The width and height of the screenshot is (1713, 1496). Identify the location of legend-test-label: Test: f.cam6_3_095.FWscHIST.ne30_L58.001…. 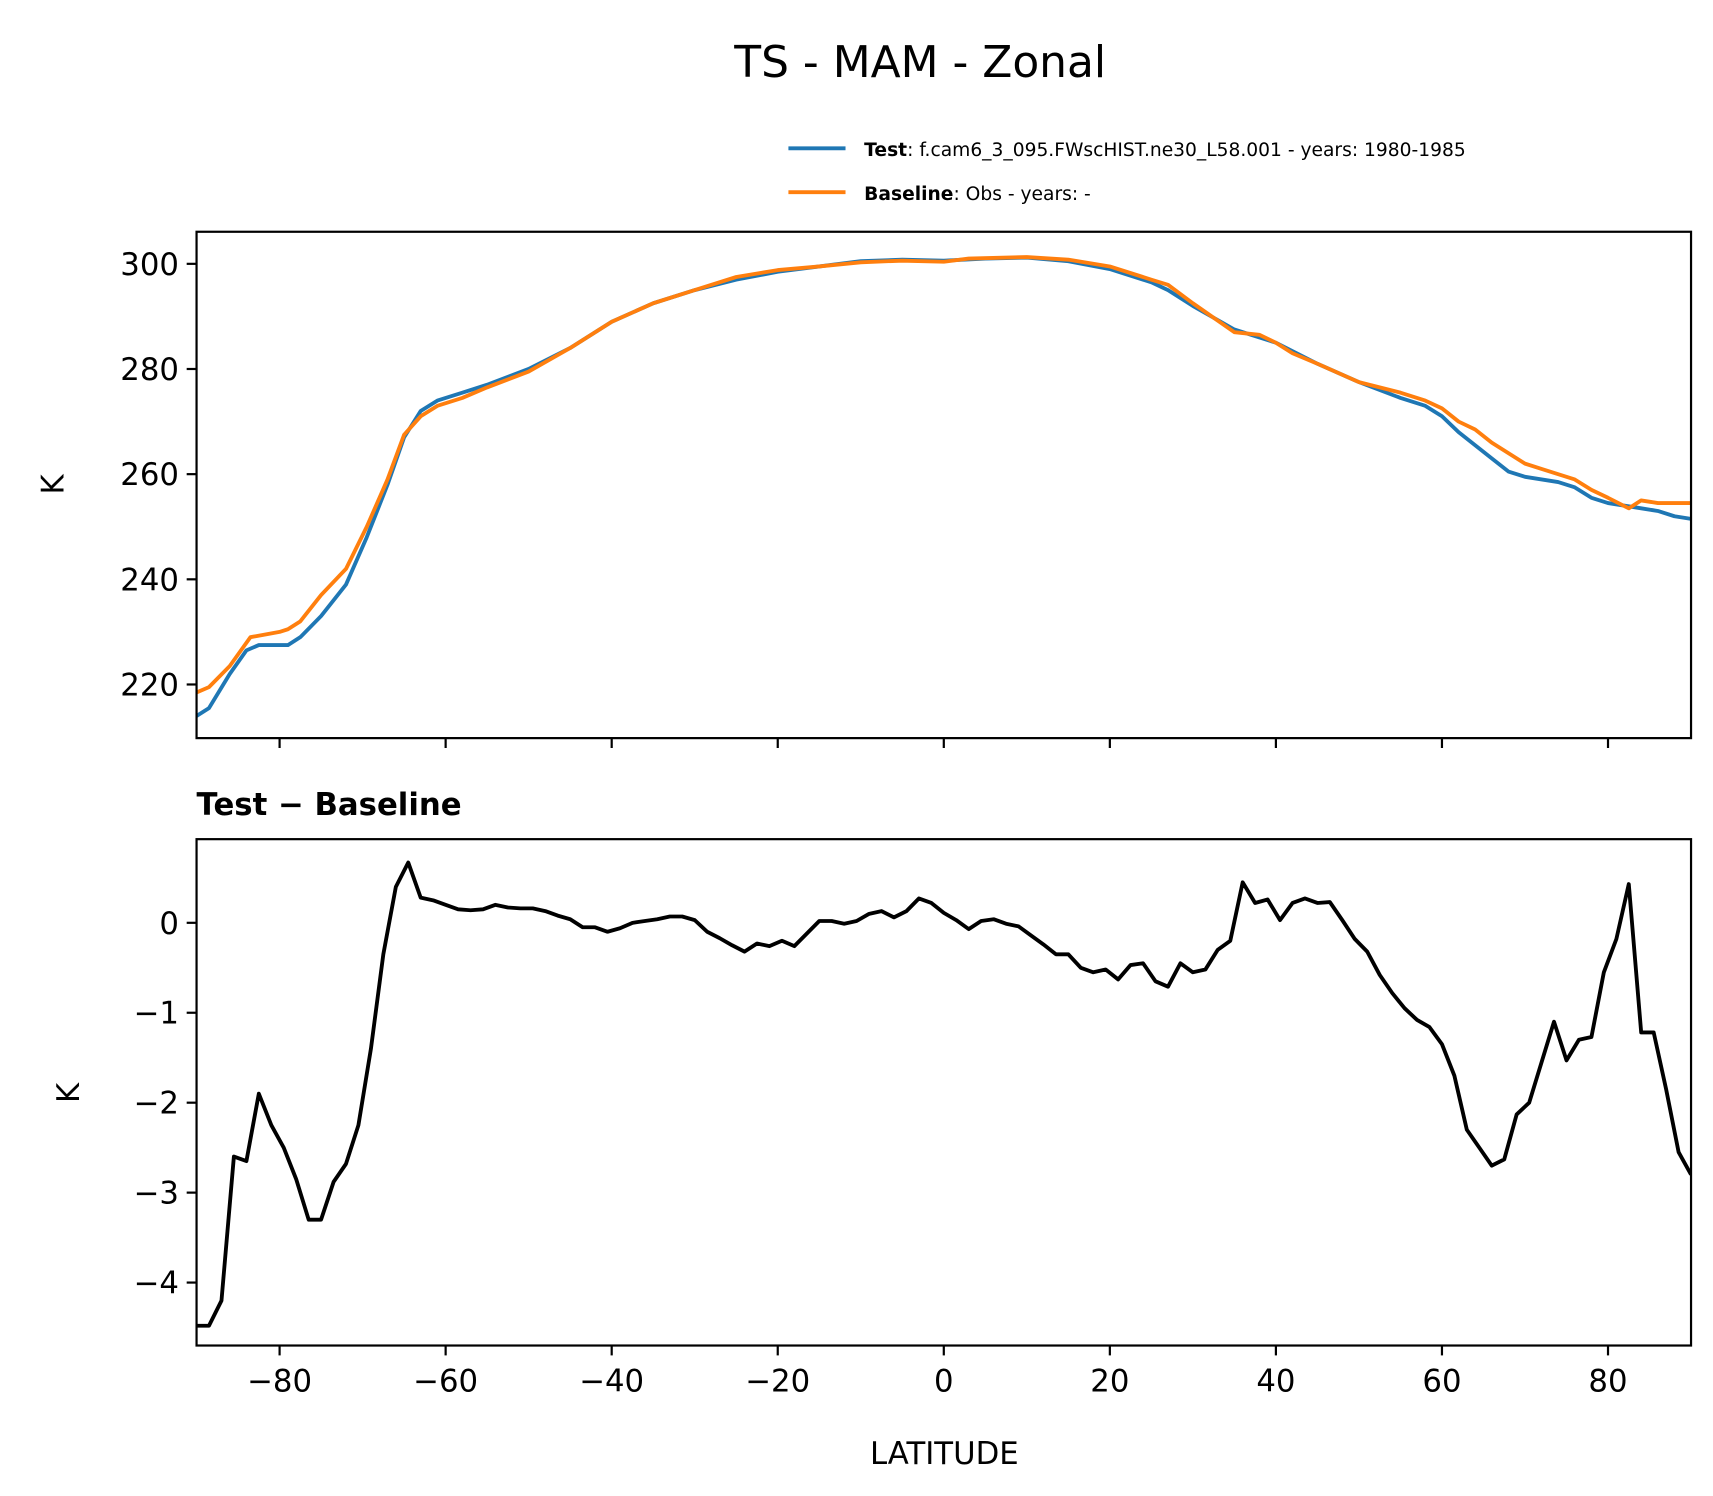
(1165, 150).